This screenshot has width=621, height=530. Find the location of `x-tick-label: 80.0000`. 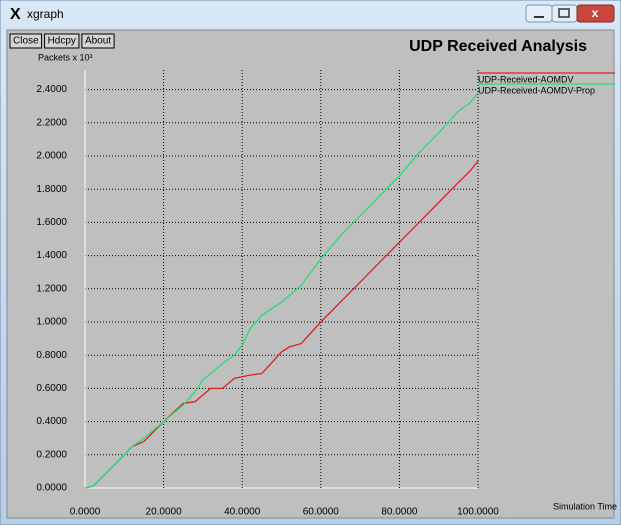

x-tick-label: 80.0000 is located at coordinates (399, 512).